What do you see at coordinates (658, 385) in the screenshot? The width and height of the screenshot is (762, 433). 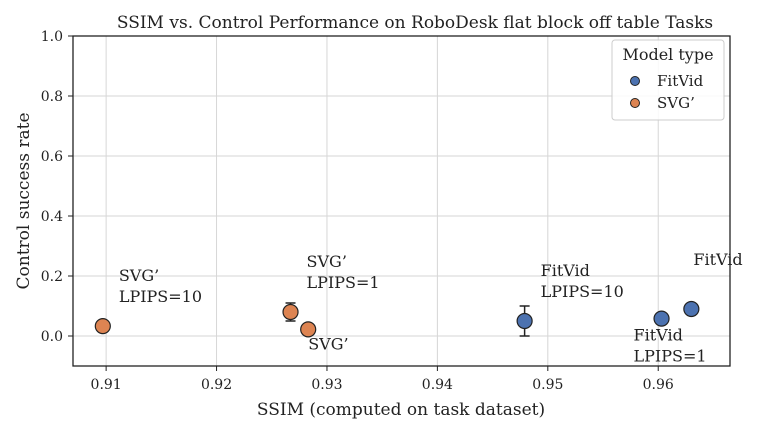 I see `x-tick-label: 0.96` at bounding box center [658, 385].